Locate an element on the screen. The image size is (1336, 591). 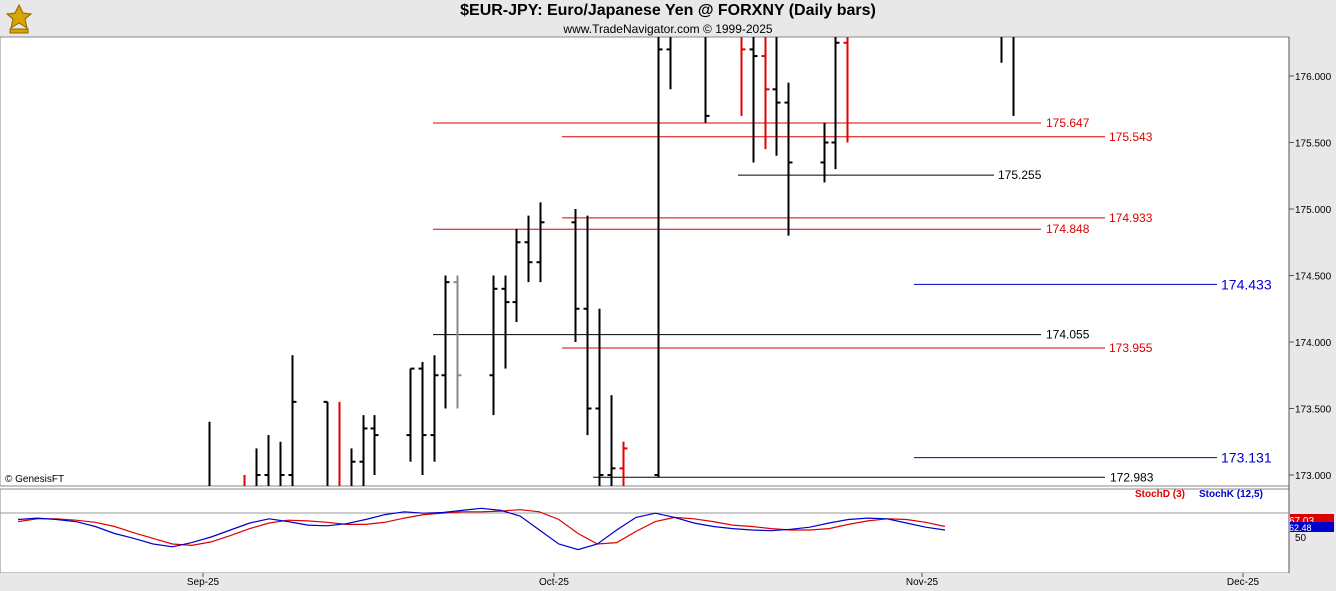
y-tick-label: 173.500 is located at coordinates (1313, 410).